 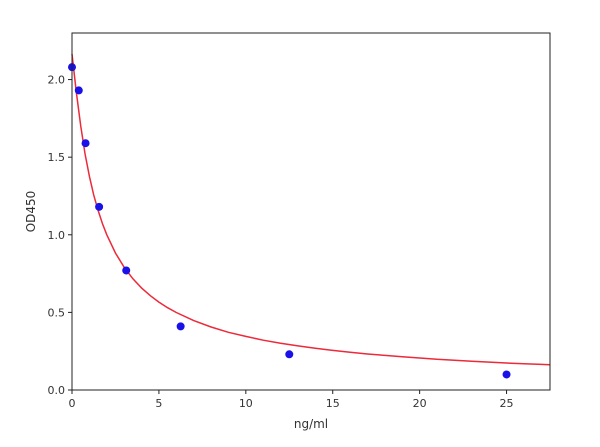 I want to click on x-tick-label: 5, so click(x=158, y=403).